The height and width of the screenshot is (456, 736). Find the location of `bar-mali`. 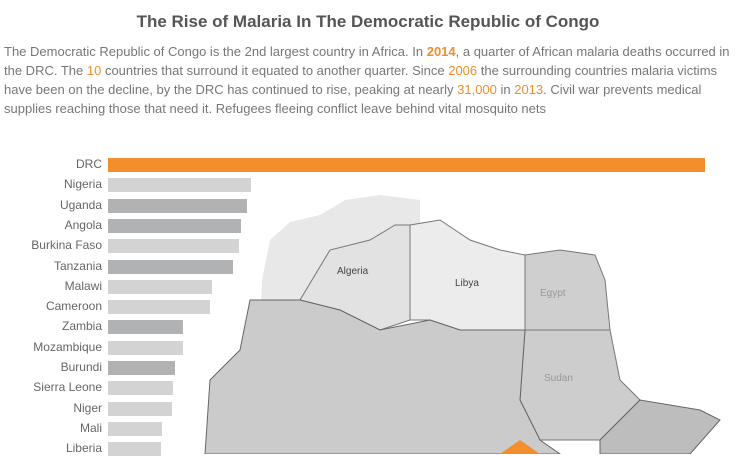

bar-mali is located at coordinates (135, 428).